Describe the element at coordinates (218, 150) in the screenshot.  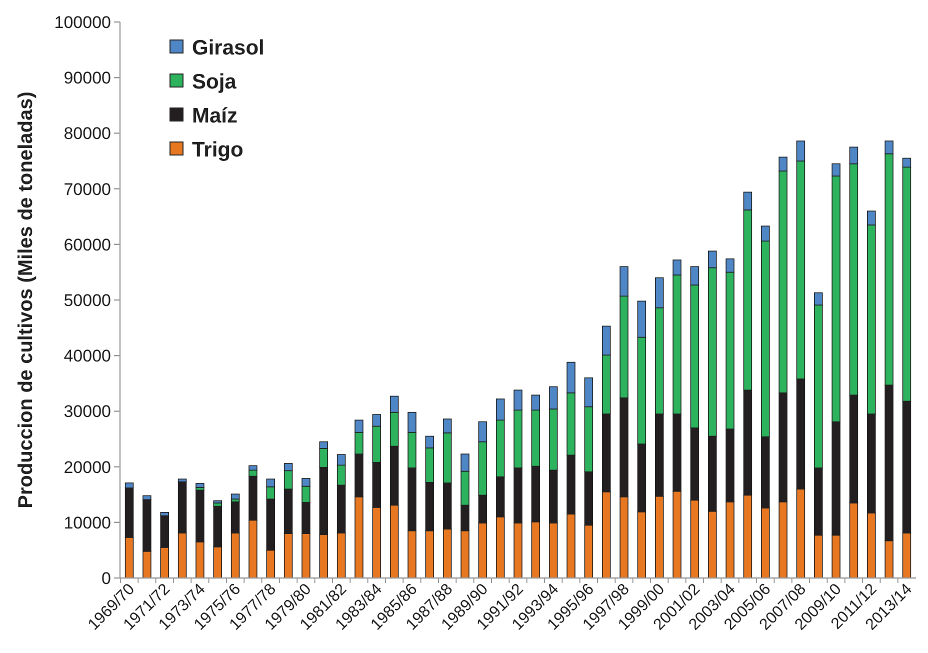
I see `legend-label: Trigo` at that location.